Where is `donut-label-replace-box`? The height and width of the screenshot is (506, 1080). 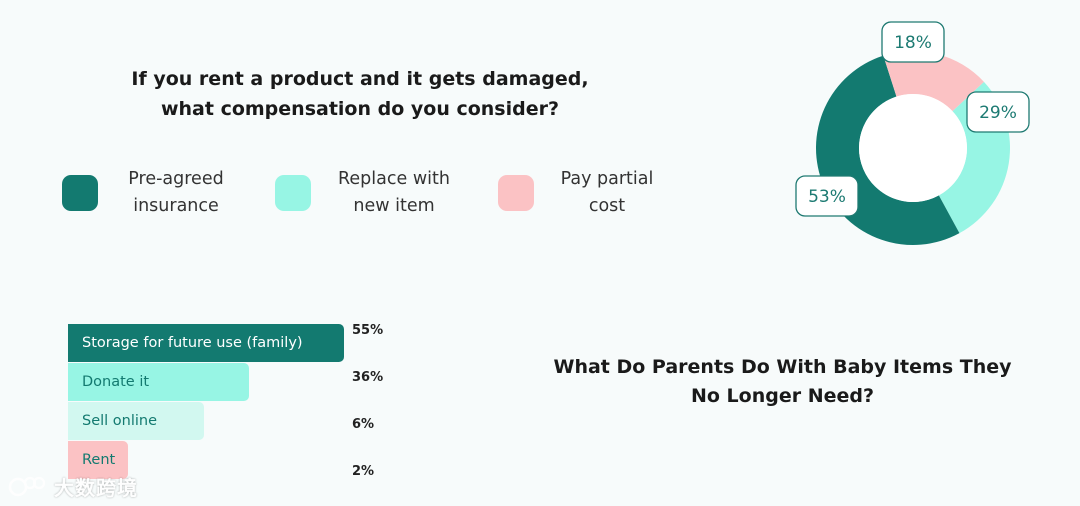 donut-label-replace-box is located at coordinates (998, 112).